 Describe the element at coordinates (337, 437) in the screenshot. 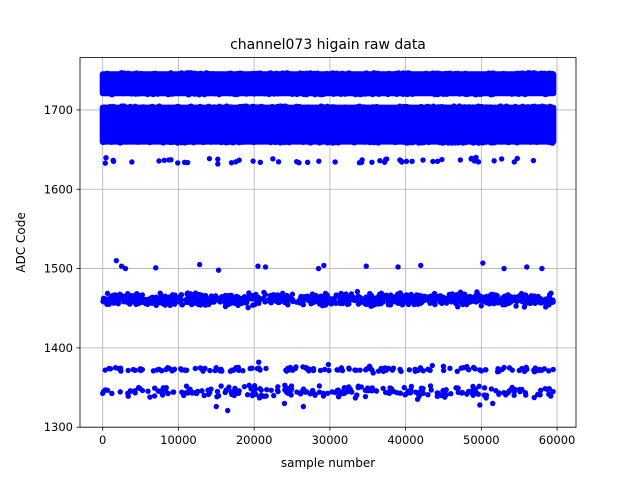

I see `x-axis-ticks: 0 10000 20000 30000 40000 50000 60000` at that location.